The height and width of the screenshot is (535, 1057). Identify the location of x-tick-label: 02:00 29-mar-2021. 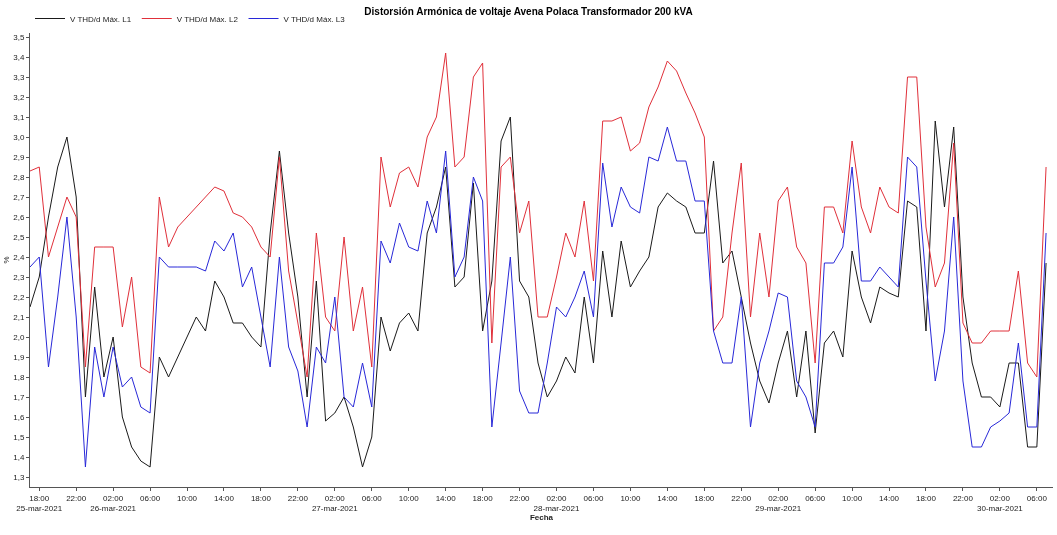
(778, 503).